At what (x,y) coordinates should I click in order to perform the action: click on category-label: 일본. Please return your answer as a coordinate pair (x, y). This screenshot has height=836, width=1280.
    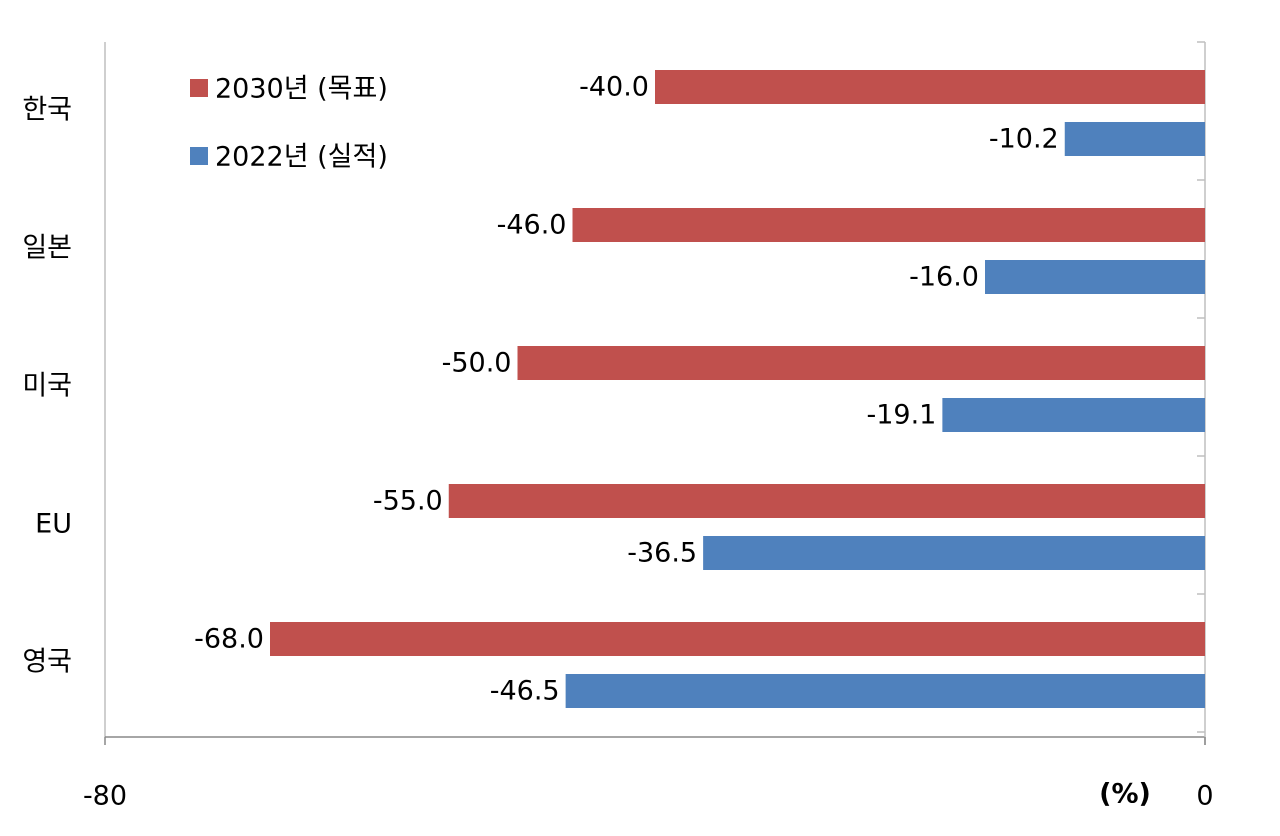
    Looking at the image, I should click on (47, 248).